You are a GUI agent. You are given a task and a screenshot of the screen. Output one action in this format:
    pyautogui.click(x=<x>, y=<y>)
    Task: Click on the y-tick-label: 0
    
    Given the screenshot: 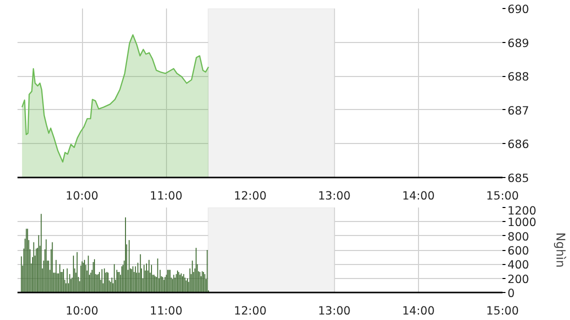 What is the action you would take?
    pyautogui.click(x=511, y=293)
    